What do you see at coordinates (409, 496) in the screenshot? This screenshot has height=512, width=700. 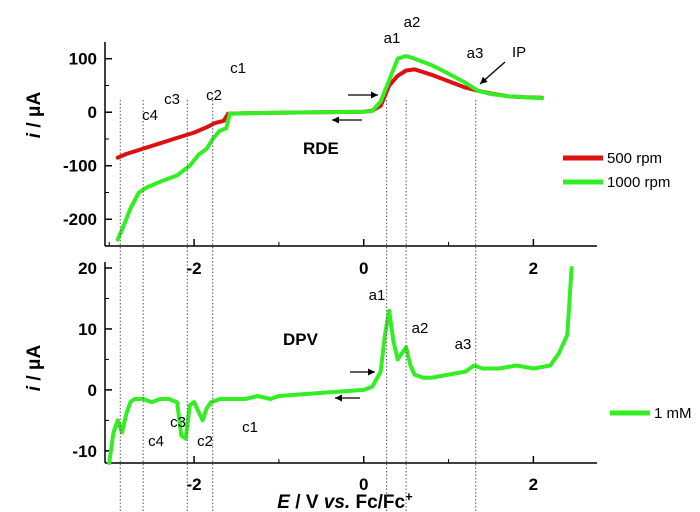 I see `x-axis-label-part: +` at bounding box center [409, 496].